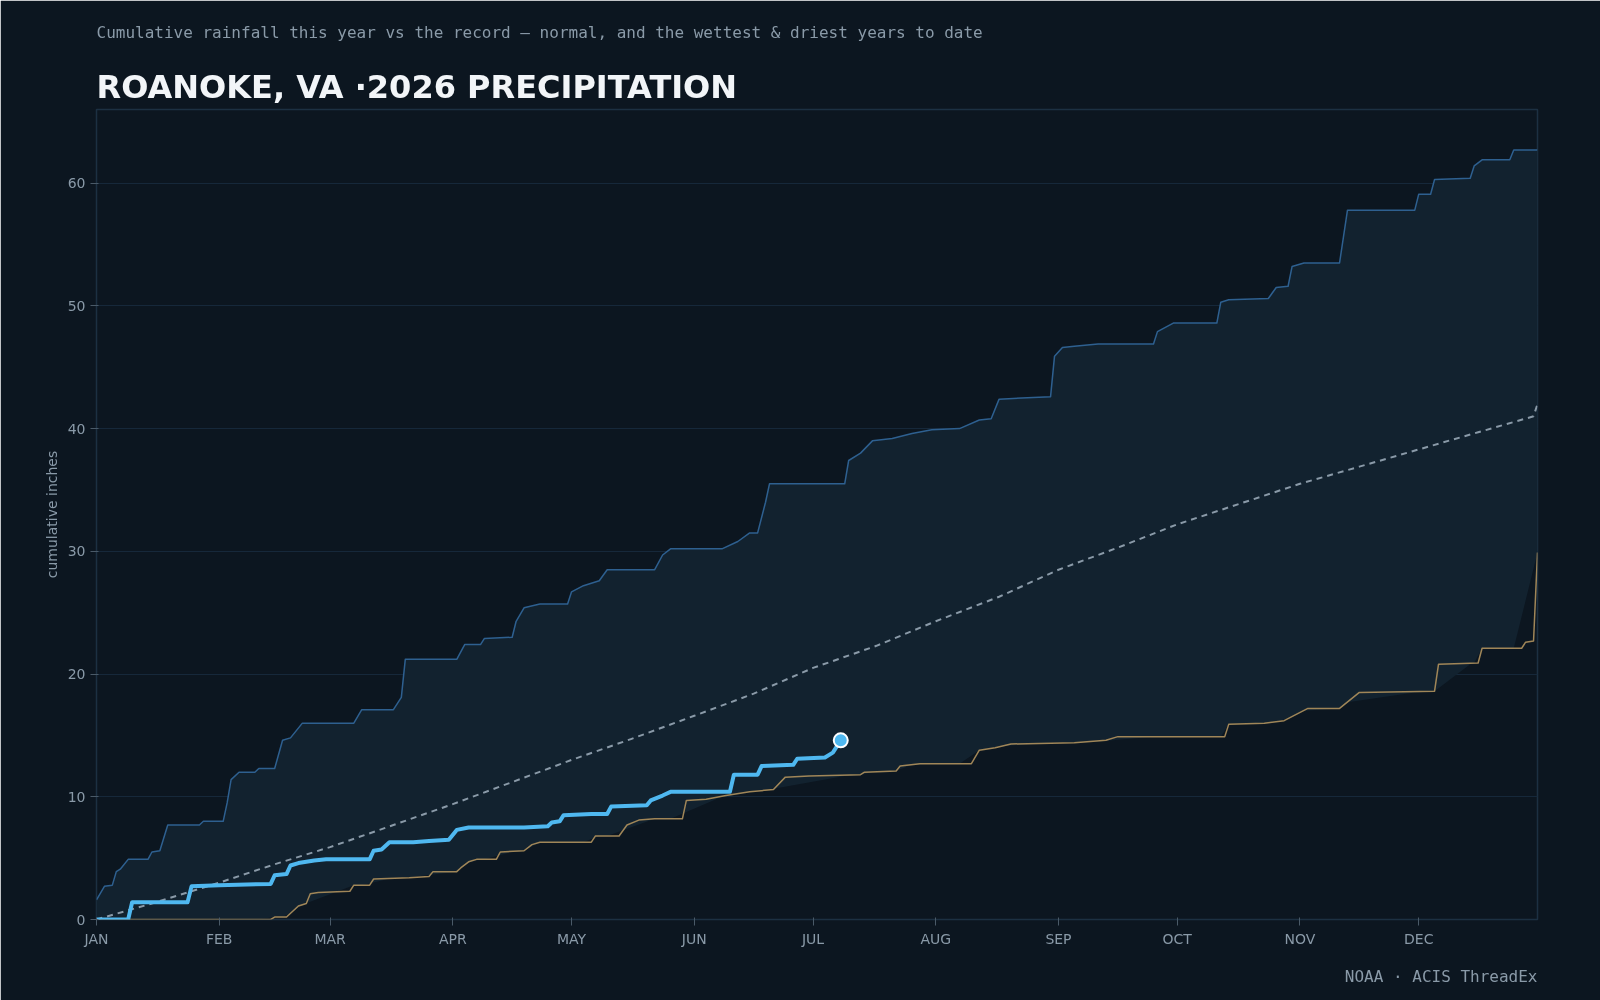 The width and height of the screenshot is (1600, 1000). What do you see at coordinates (1441, 976) in the screenshot?
I see `text: NOAA · ACIS ThreadEx` at bounding box center [1441, 976].